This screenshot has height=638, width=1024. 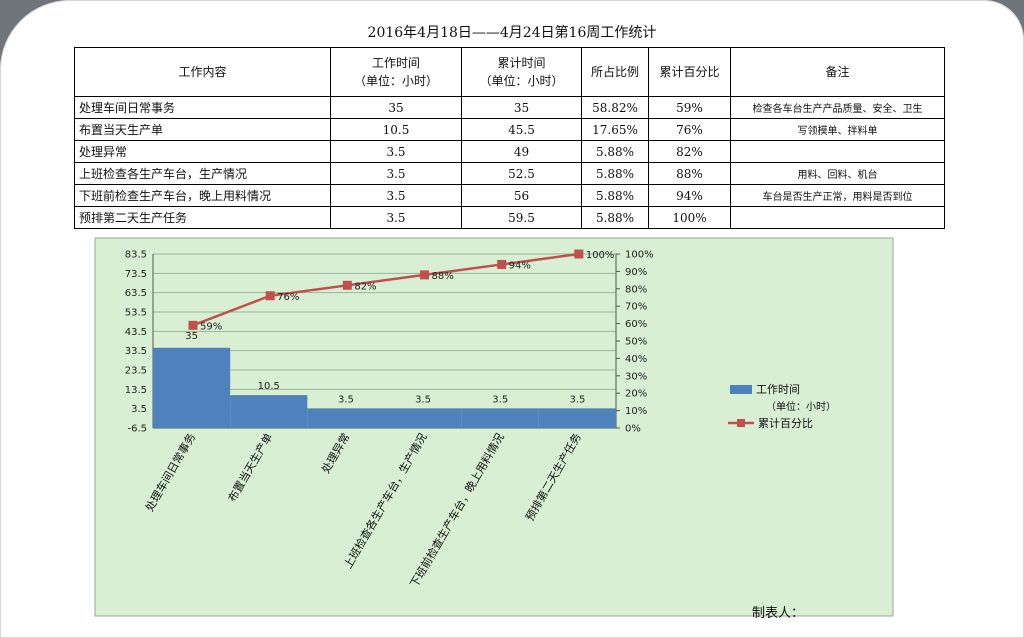 What do you see at coordinates (689, 151) in the screenshot?
I see `cell-cum-pct: 82%` at bounding box center [689, 151].